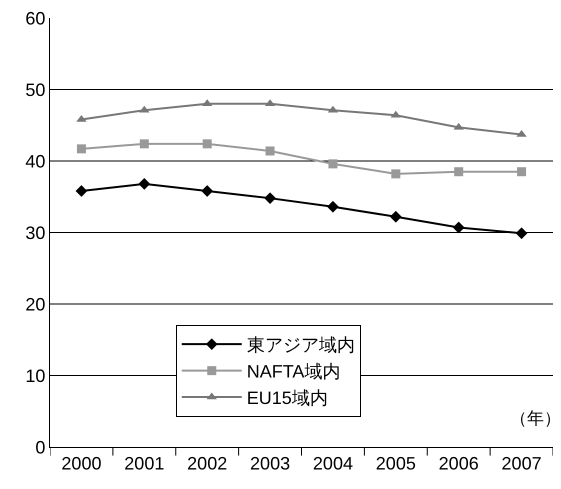 This screenshot has height=489, width=561. Describe the element at coordinates (35, 90) in the screenshot. I see `y-tick-label: 50` at that location.